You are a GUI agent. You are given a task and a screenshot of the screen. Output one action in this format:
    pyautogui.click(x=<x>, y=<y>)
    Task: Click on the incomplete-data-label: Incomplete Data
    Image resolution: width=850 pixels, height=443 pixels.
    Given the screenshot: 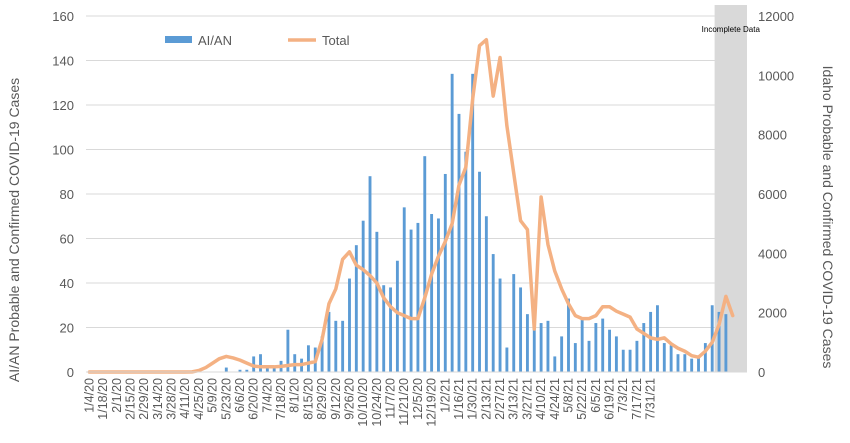 What is the action you would take?
    pyautogui.click(x=731, y=29)
    